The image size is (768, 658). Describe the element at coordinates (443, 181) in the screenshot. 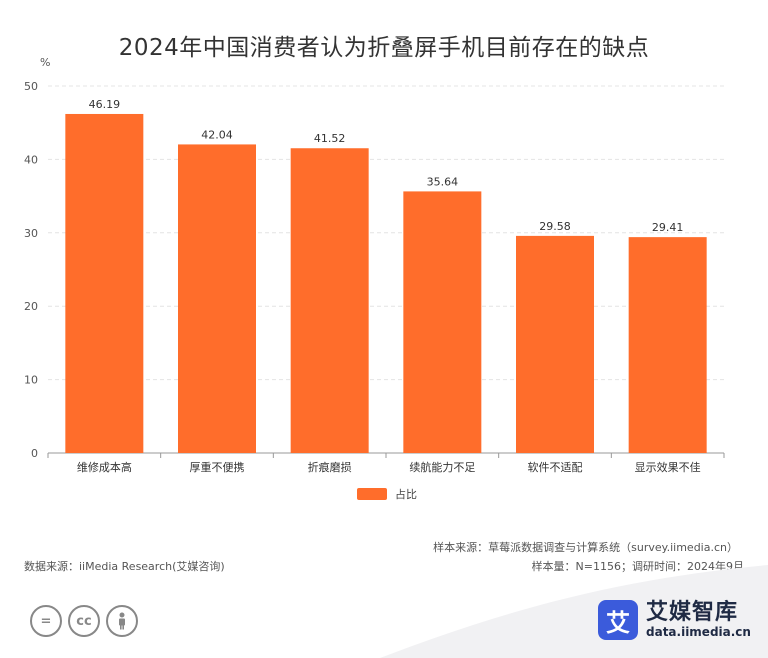

I see `data-label: 35.64` at that location.